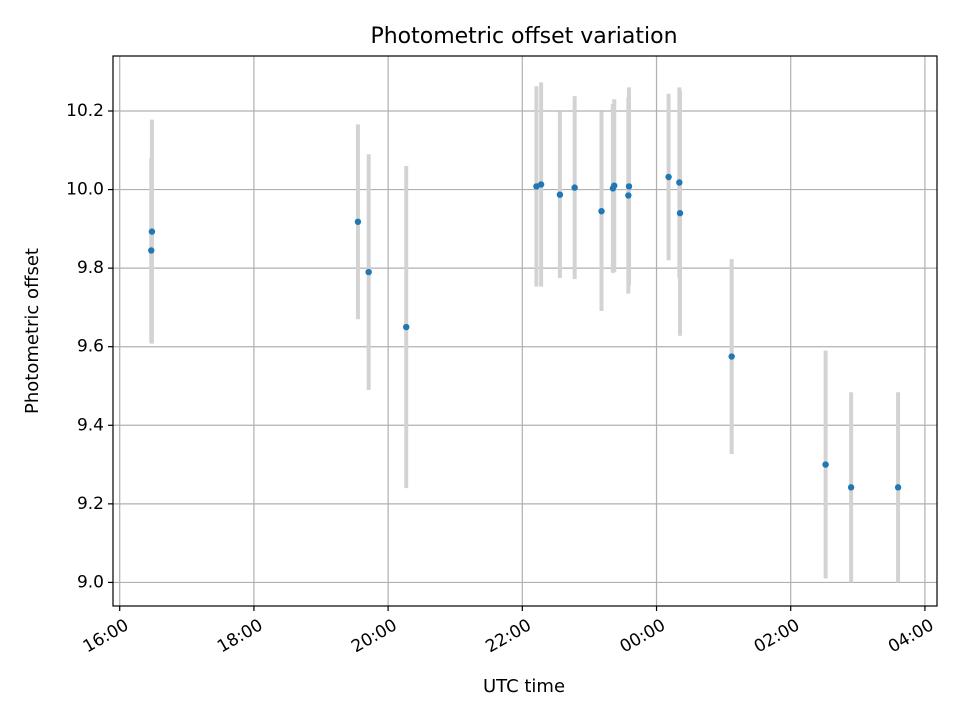 The image size is (960, 720). I want to click on x-axis-label: UTC time, so click(524, 686).